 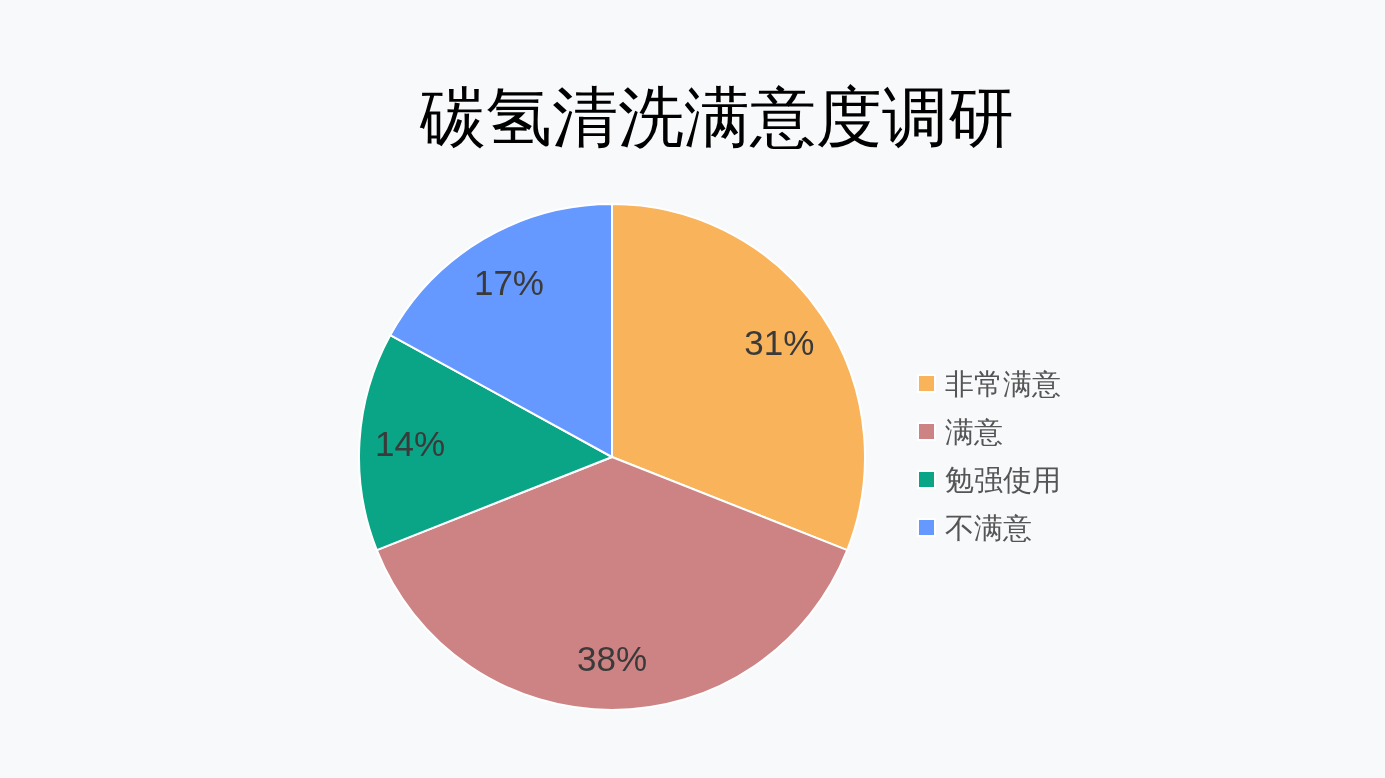 I want to click on legend-label: 不满意, so click(x=988, y=528).